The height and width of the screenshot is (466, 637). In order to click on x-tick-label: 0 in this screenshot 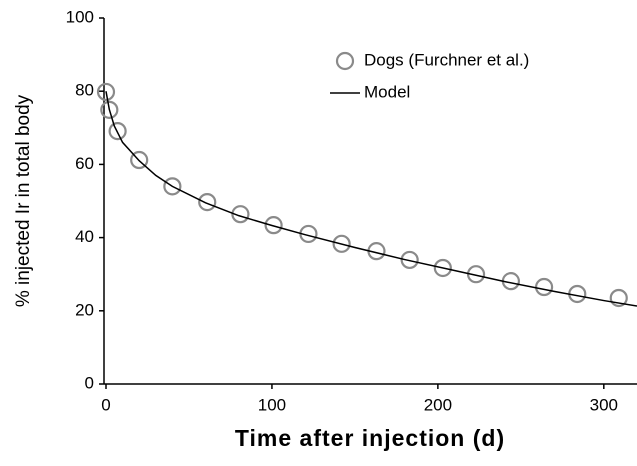, I will do `click(105, 404)`.